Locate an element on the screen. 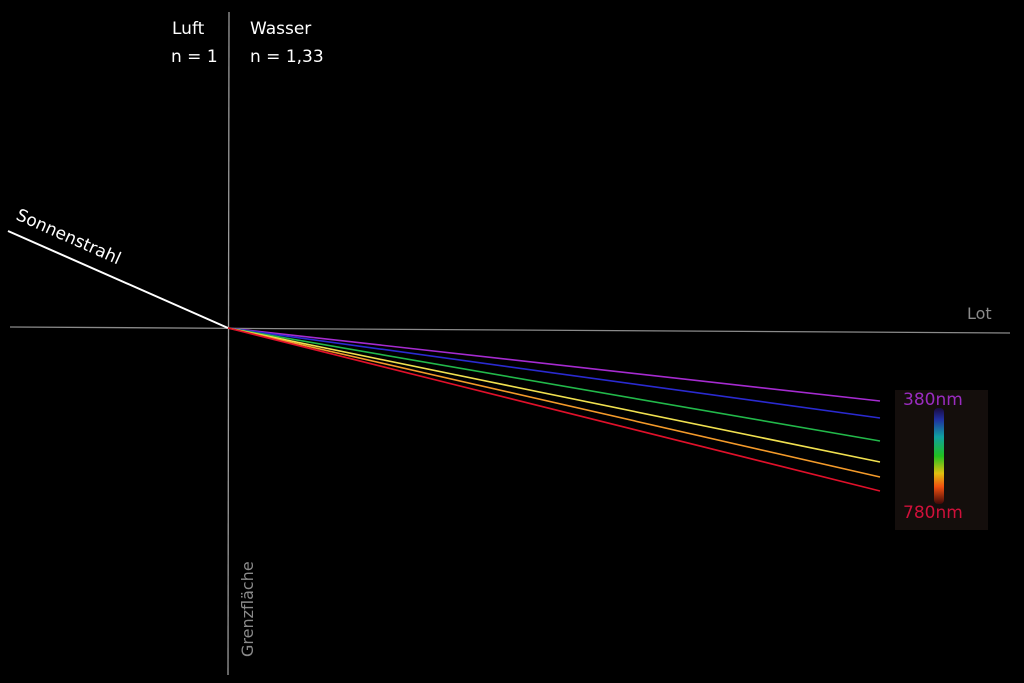 Image resolution: width=1024 pixels, height=683 pixels. medium-right-label: Wasser is located at coordinates (280, 29).